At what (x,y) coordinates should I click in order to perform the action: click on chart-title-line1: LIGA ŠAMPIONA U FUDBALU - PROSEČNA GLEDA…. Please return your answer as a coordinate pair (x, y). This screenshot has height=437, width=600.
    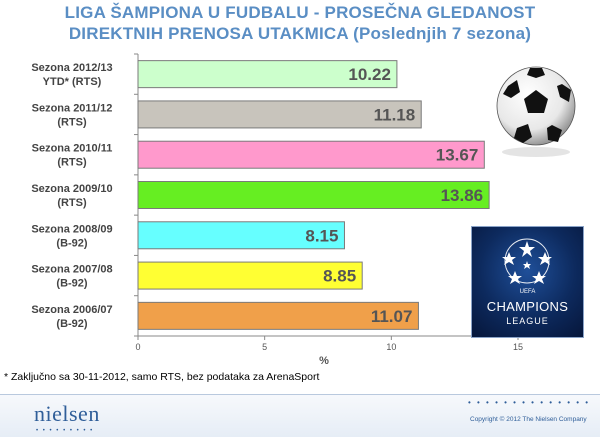
    Looking at the image, I should click on (300, 12).